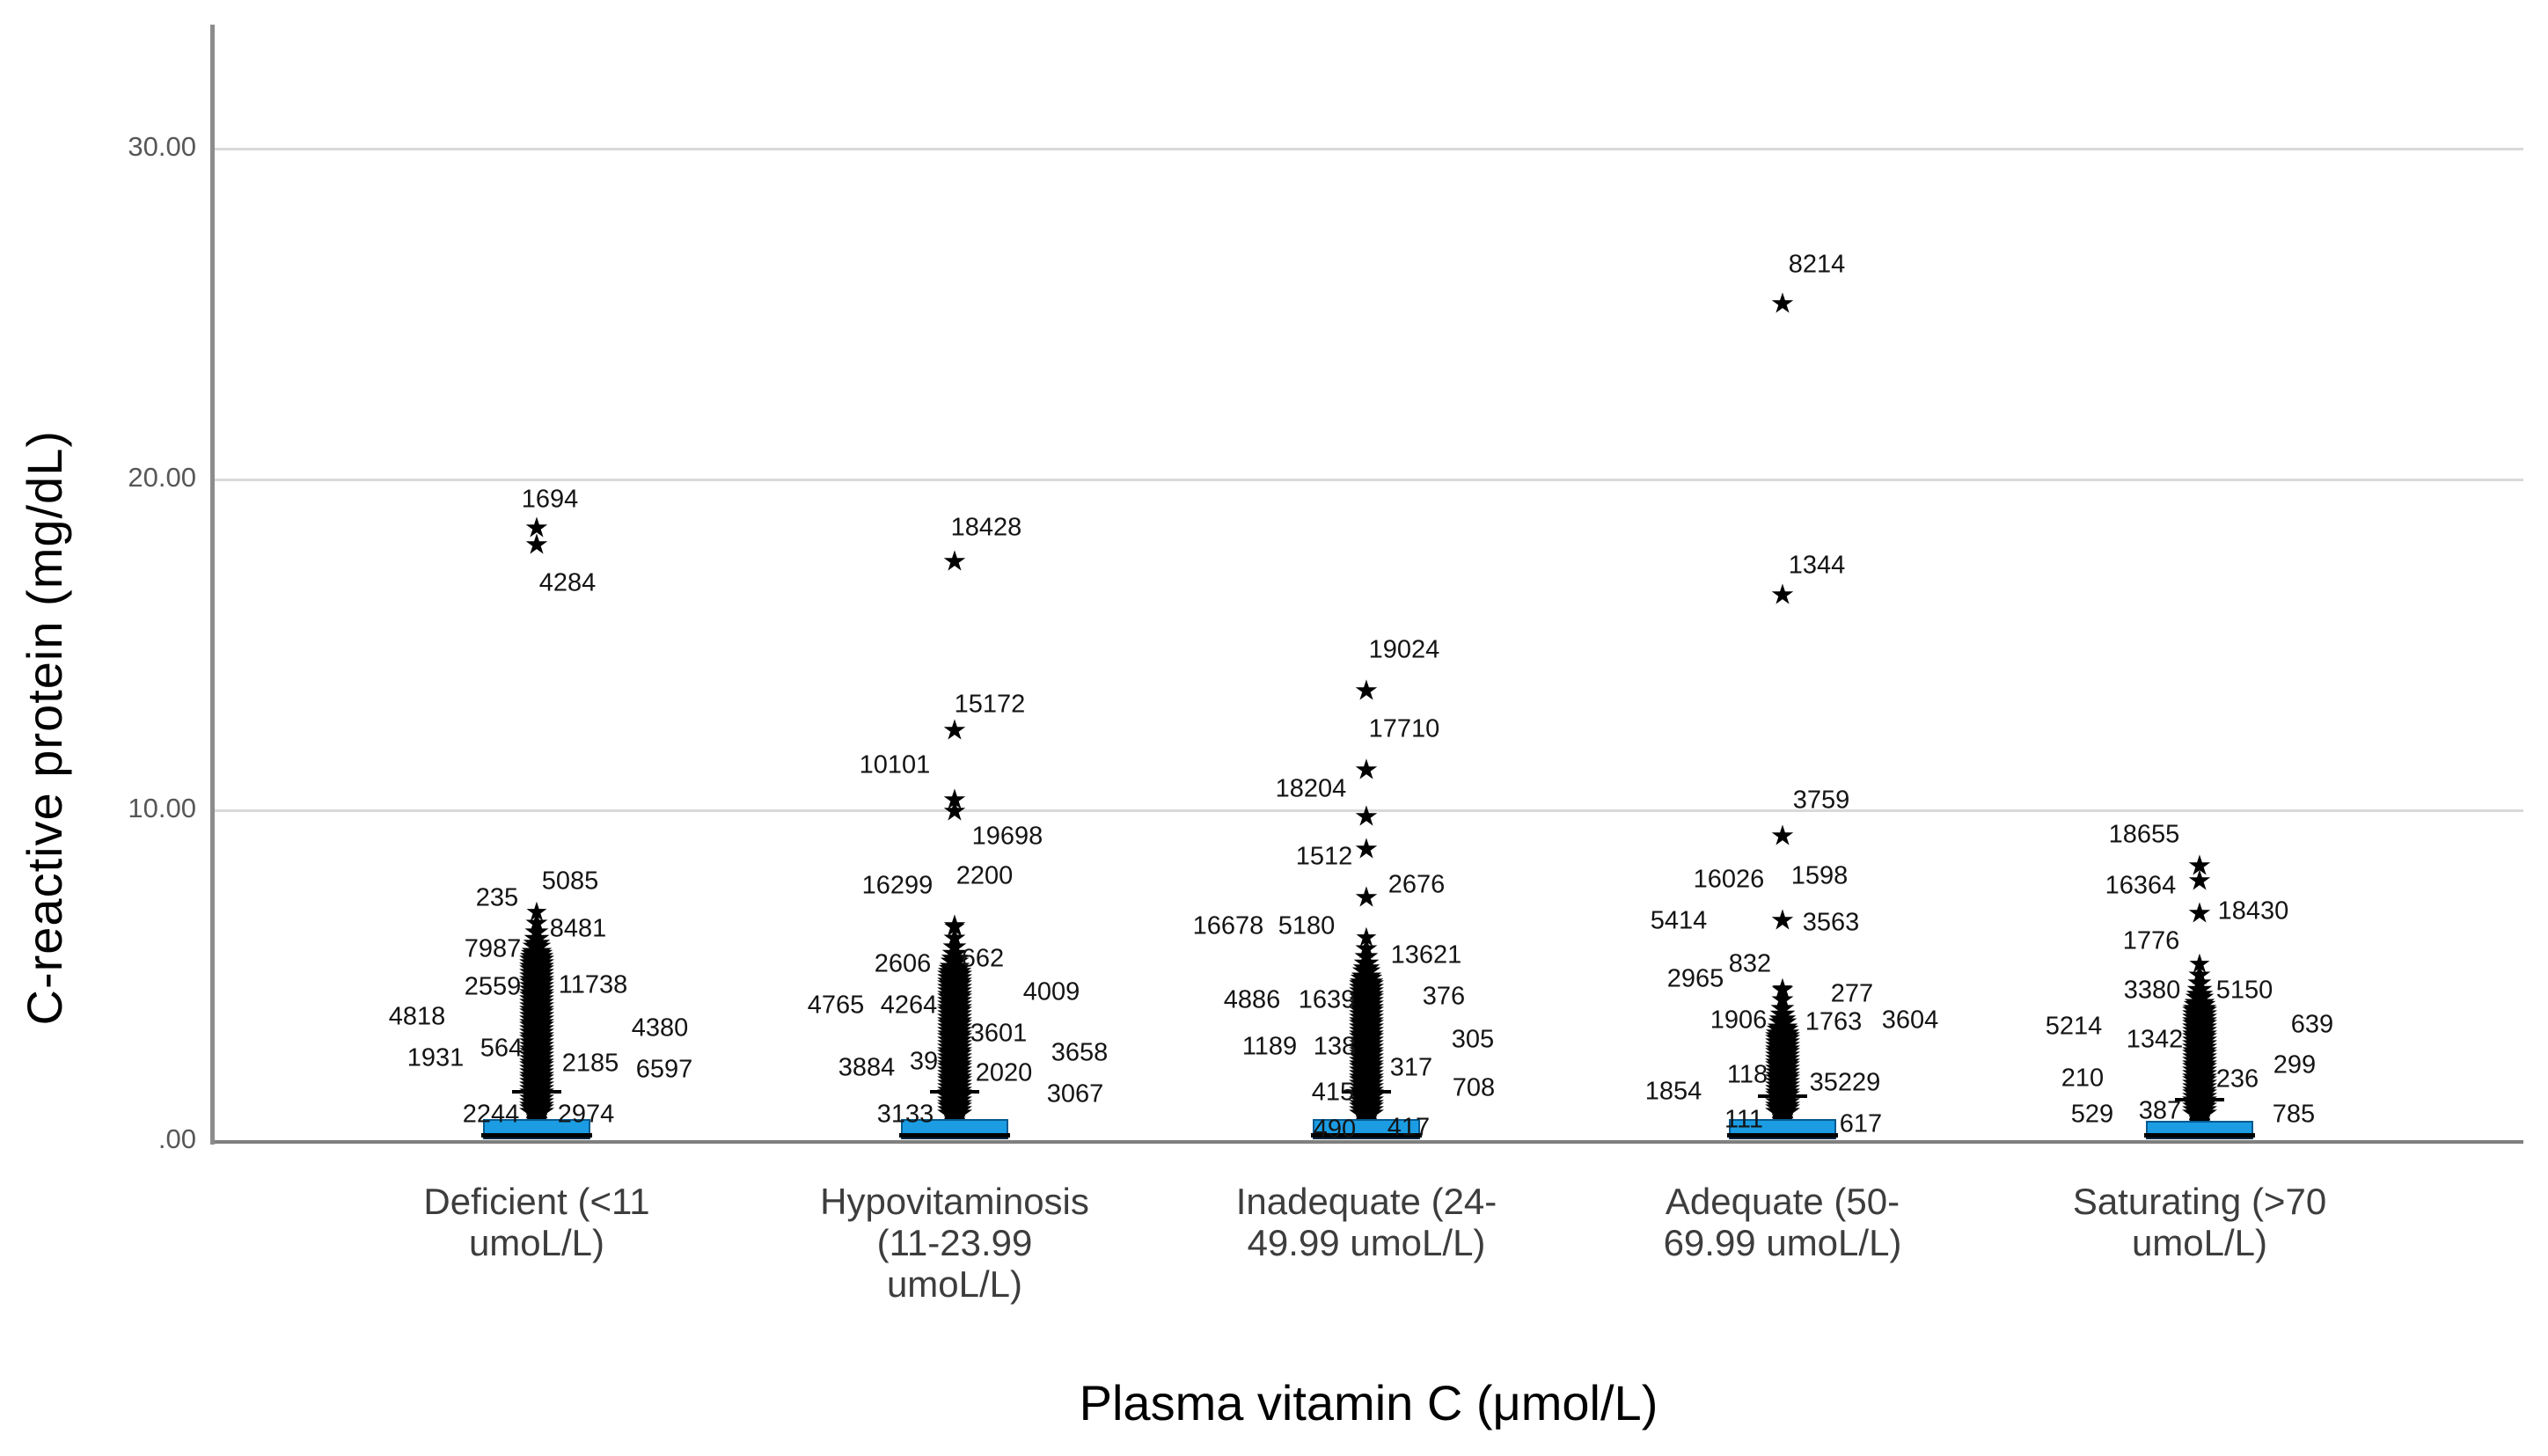 This screenshot has width=2548, height=1456. What do you see at coordinates (1845, 1082) in the screenshot?
I see `outlier-label: 35229` at bounding box center [1845, 1082].